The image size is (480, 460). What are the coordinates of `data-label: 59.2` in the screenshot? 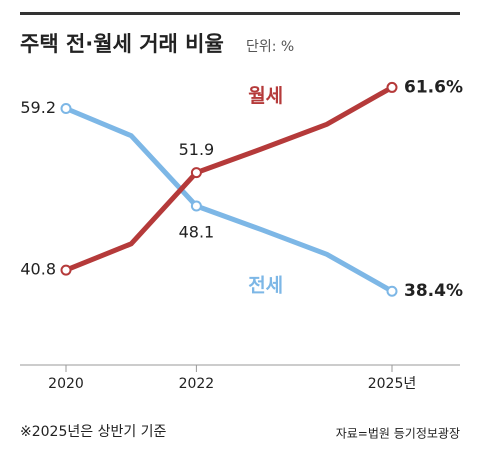 It's located at (38, 107).